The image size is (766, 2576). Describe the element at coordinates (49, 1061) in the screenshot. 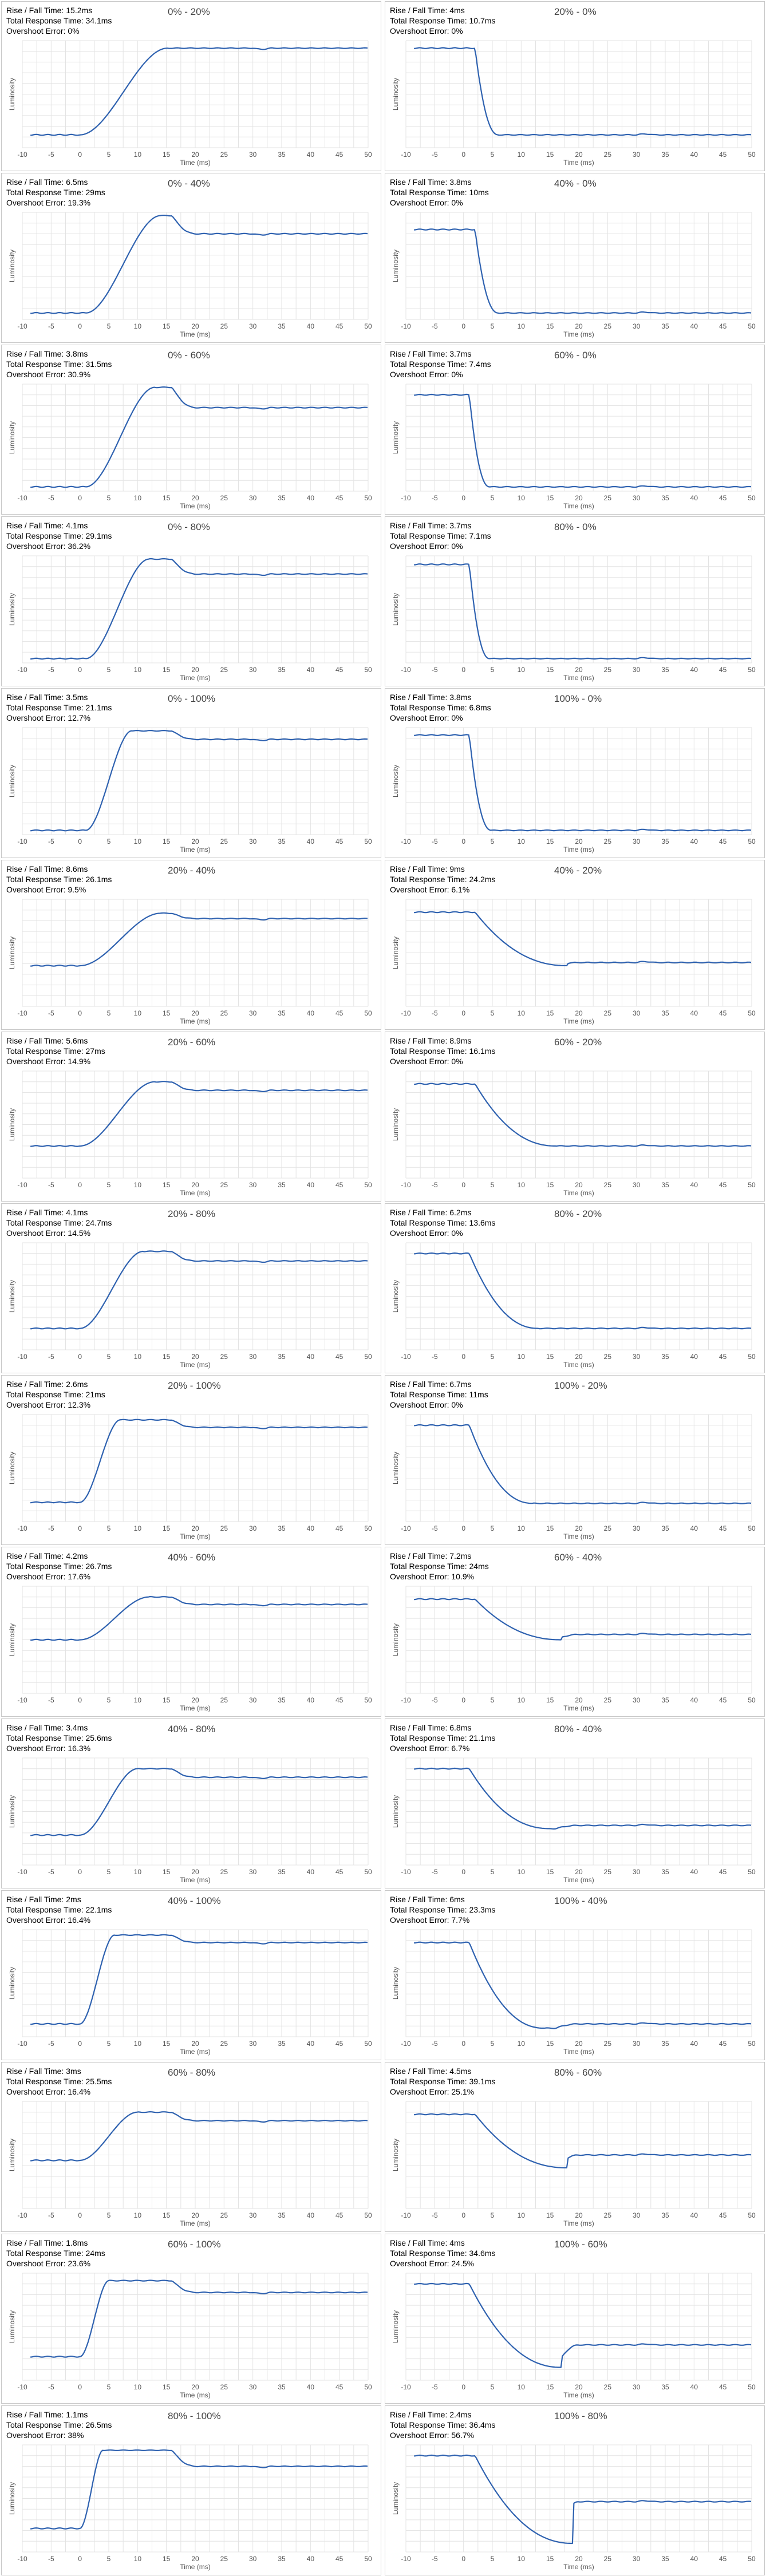

I see `overshoot-error: Overshoot Error: 14.9%` at that location.